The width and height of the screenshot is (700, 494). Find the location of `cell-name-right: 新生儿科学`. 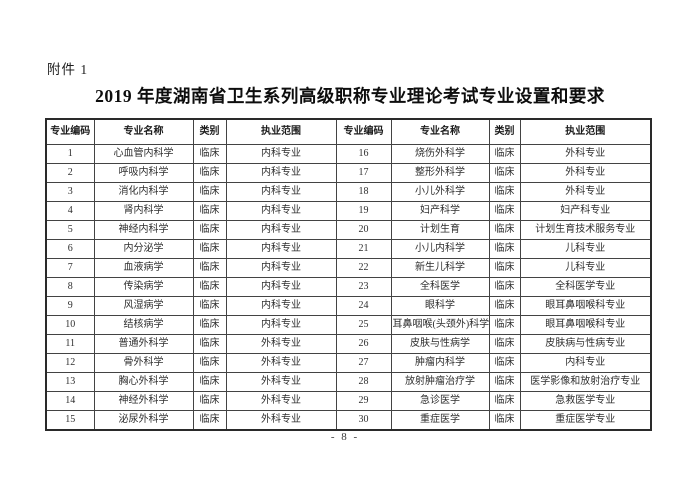

cell-name-right: 新生儿科学 is located at coordinates (440, 268).